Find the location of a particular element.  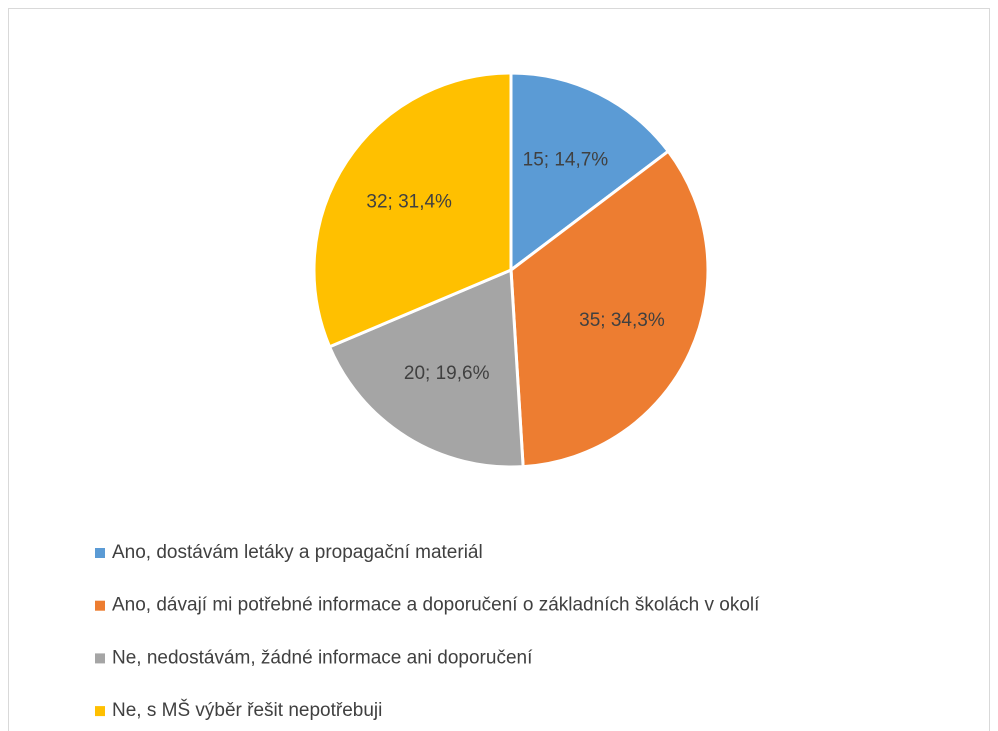

data-label: 20; 19,6% is located at coordinates (447, 373).